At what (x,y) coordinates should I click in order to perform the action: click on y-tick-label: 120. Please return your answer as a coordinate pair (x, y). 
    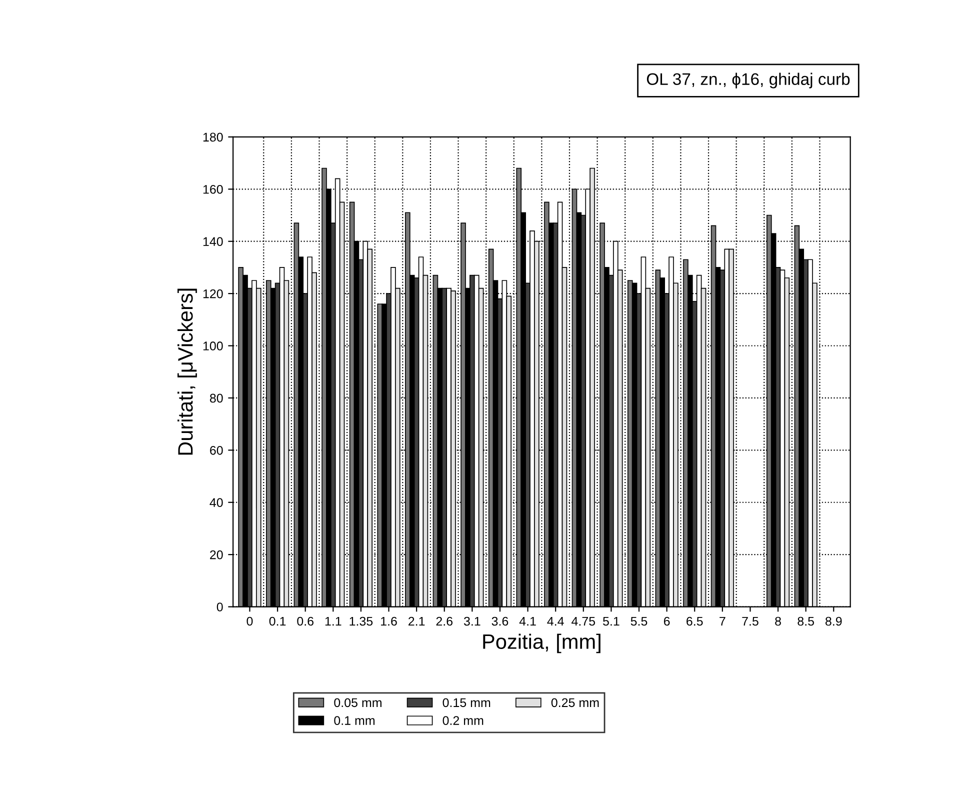
    Looking at the image, I should click on (213, 293).